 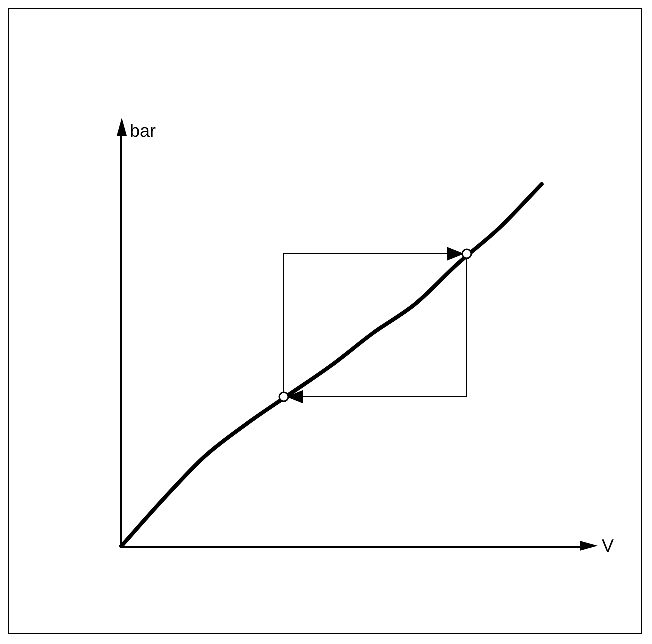 I want to click on y-axis-title: bar, so click(x=143, y=130).